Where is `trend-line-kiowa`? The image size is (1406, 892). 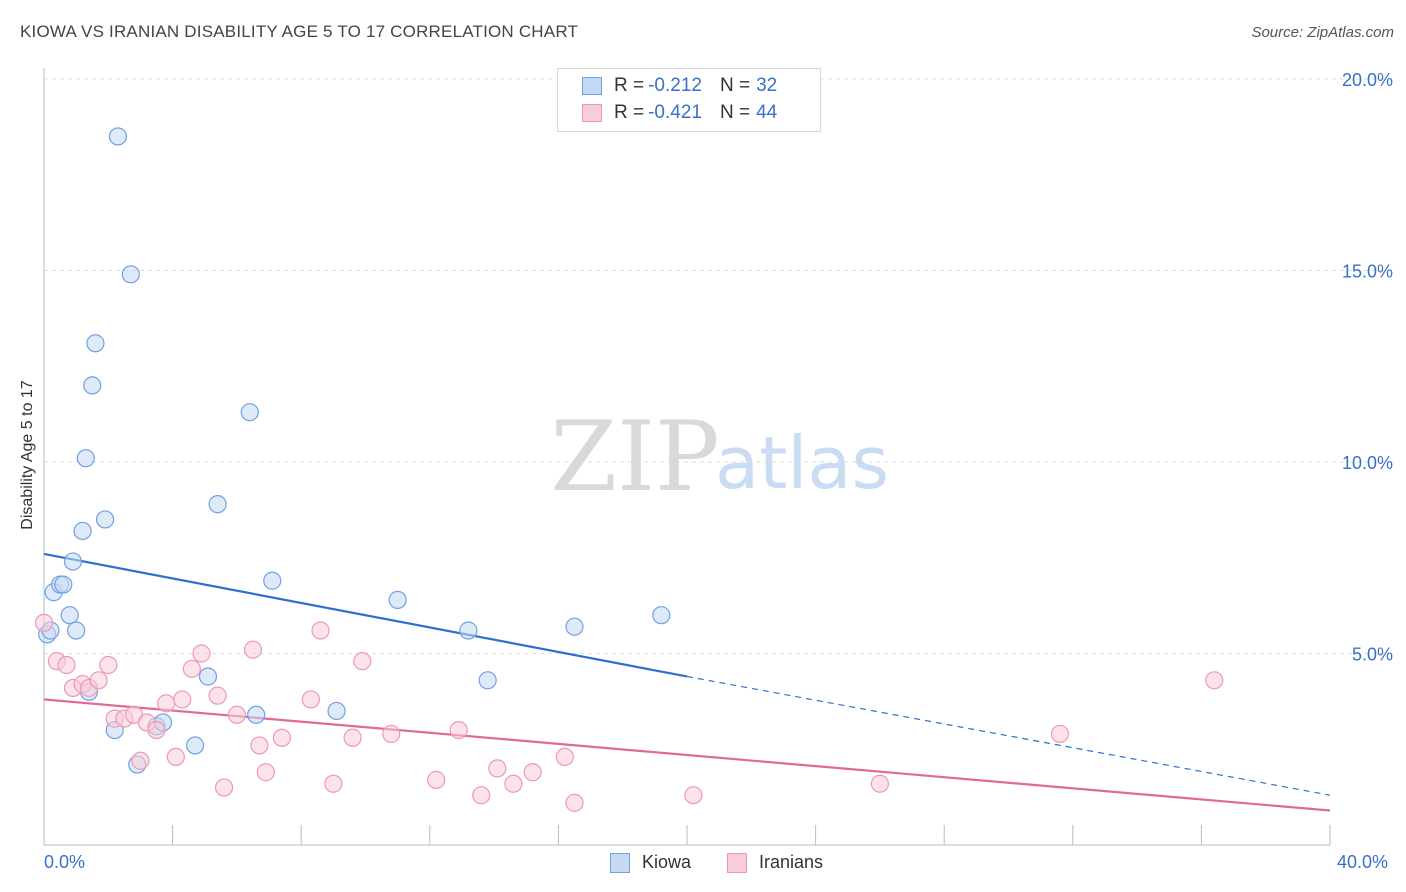
trend-line-kiowa is located at coordinates (365, 615).